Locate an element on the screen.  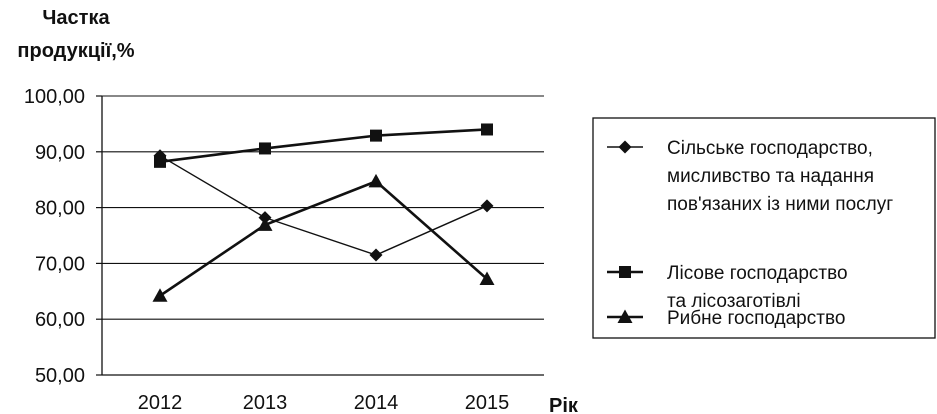
legend-marker-diamond is located at coordinates (625, 147).